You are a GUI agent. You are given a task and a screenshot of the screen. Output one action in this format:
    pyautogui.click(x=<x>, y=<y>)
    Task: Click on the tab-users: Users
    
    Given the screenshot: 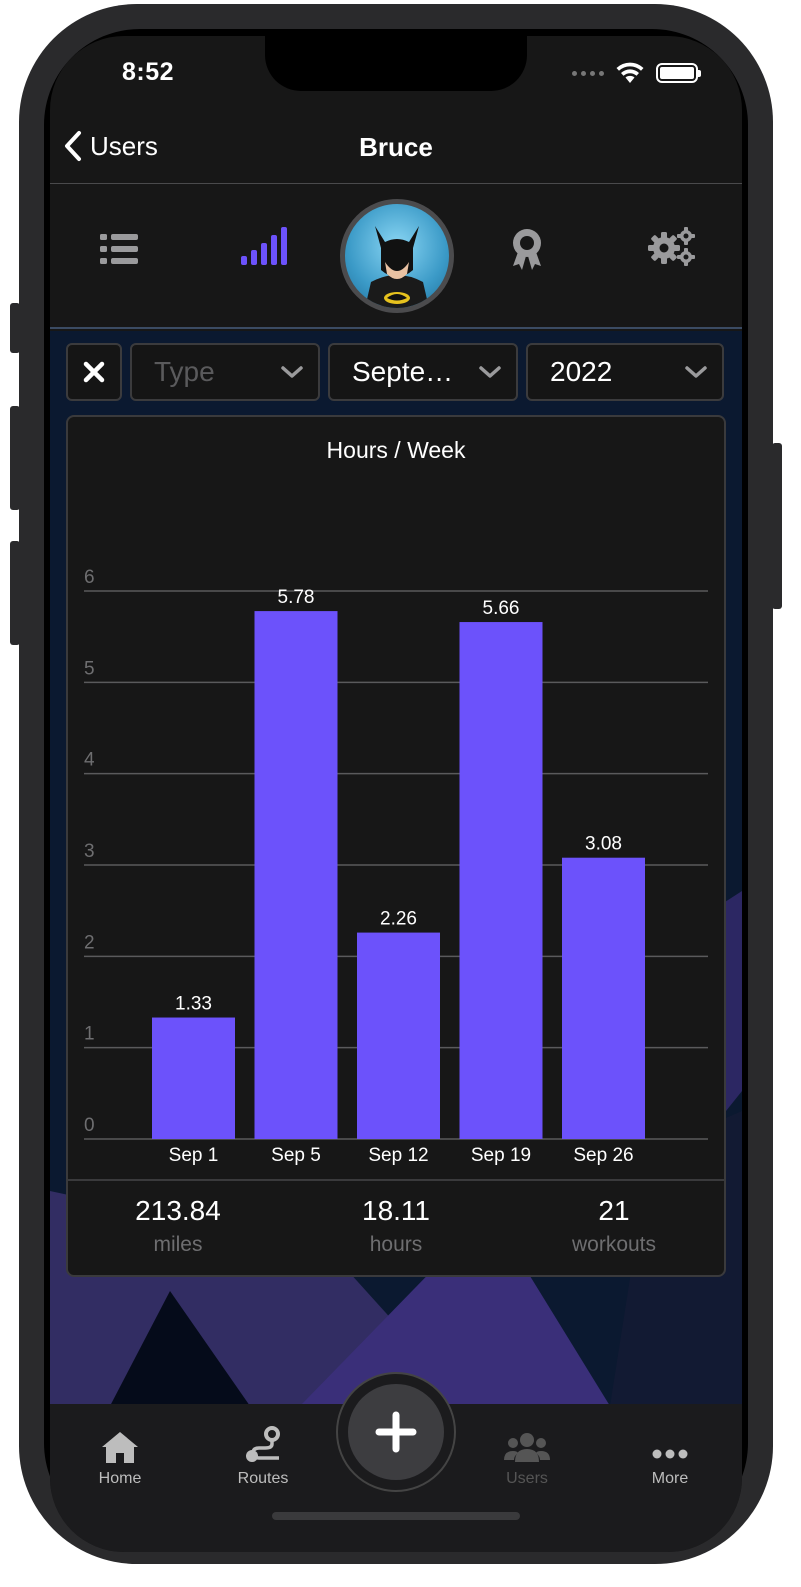 What is the action you would take?
    pyautogui.click(x=527, y=1454)
    